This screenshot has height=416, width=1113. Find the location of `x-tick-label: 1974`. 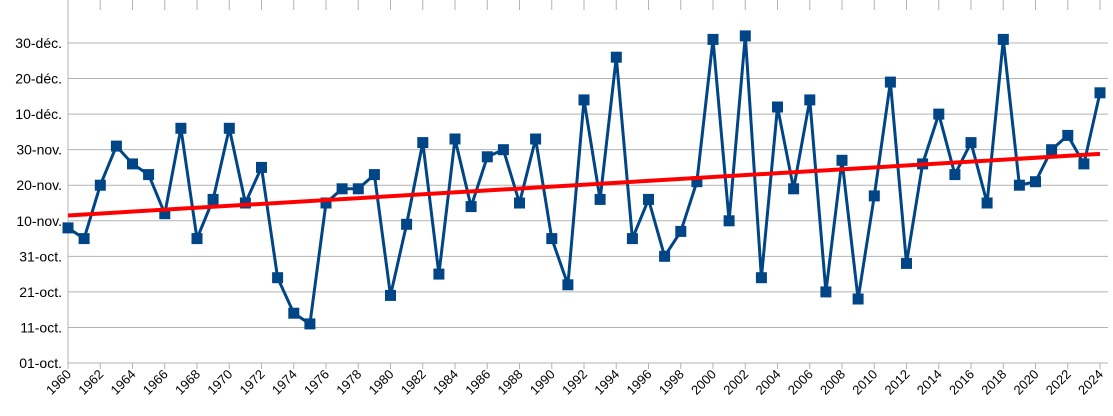

x-tick-label: 1974 is located at coordinates (284, 382).